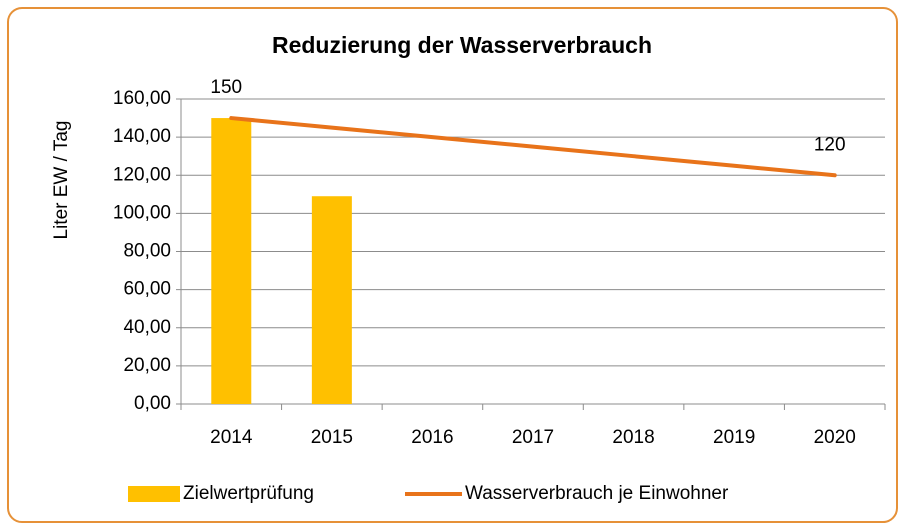 The image size is (905, 532). I want to click on line, so click(533, 147).